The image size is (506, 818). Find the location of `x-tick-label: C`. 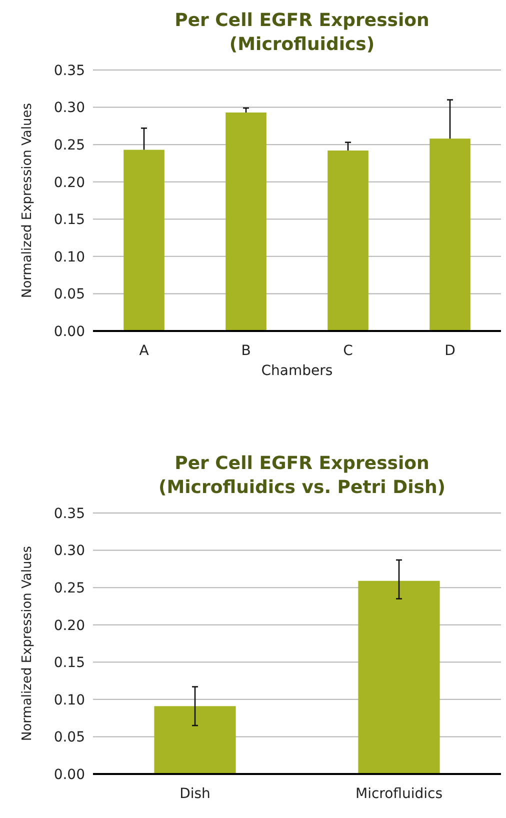

x-tick-label: C is located at coordinates (348, 351).